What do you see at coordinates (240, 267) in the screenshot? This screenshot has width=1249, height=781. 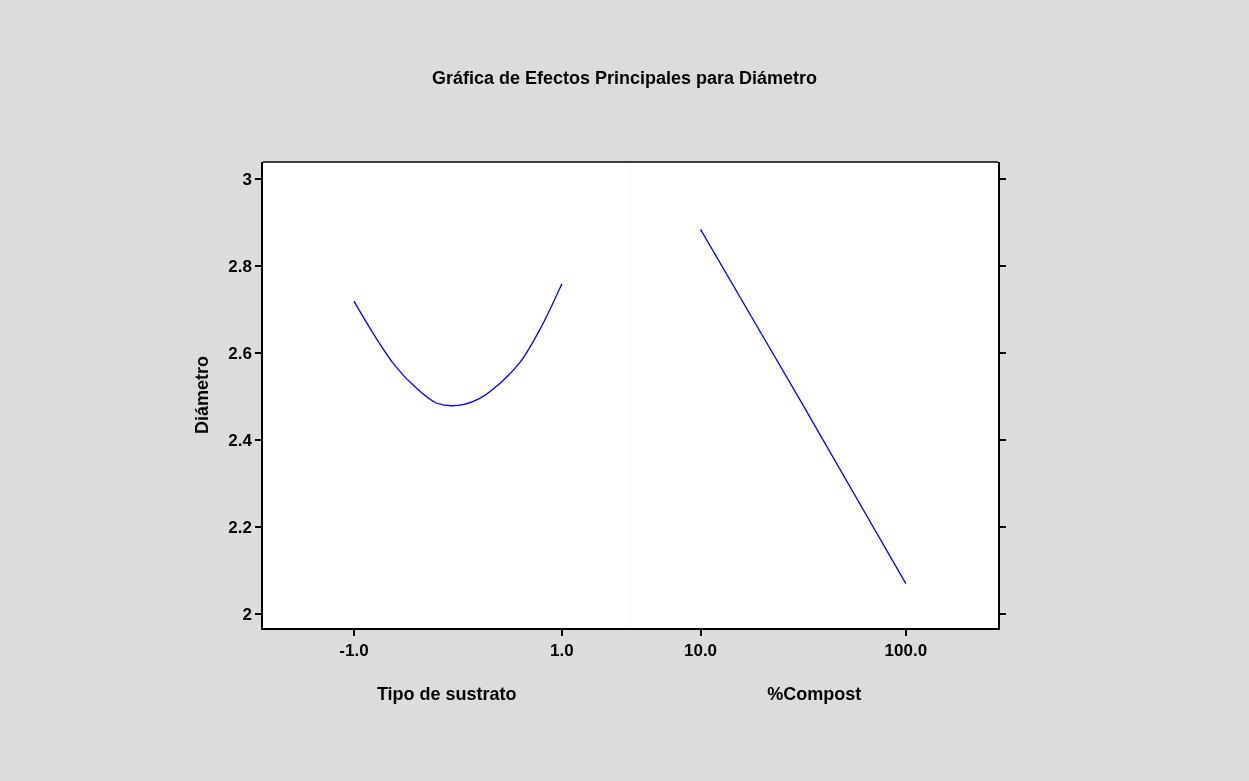 I see `y-tick-label: 2.8` at bounding box center [240, 267].